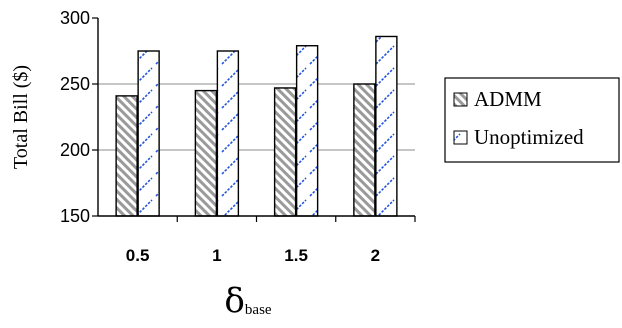 The width and height of the screenshot is (622, 328). I want to click on y-axis-label: Total Bill ($), so click(21, 117).